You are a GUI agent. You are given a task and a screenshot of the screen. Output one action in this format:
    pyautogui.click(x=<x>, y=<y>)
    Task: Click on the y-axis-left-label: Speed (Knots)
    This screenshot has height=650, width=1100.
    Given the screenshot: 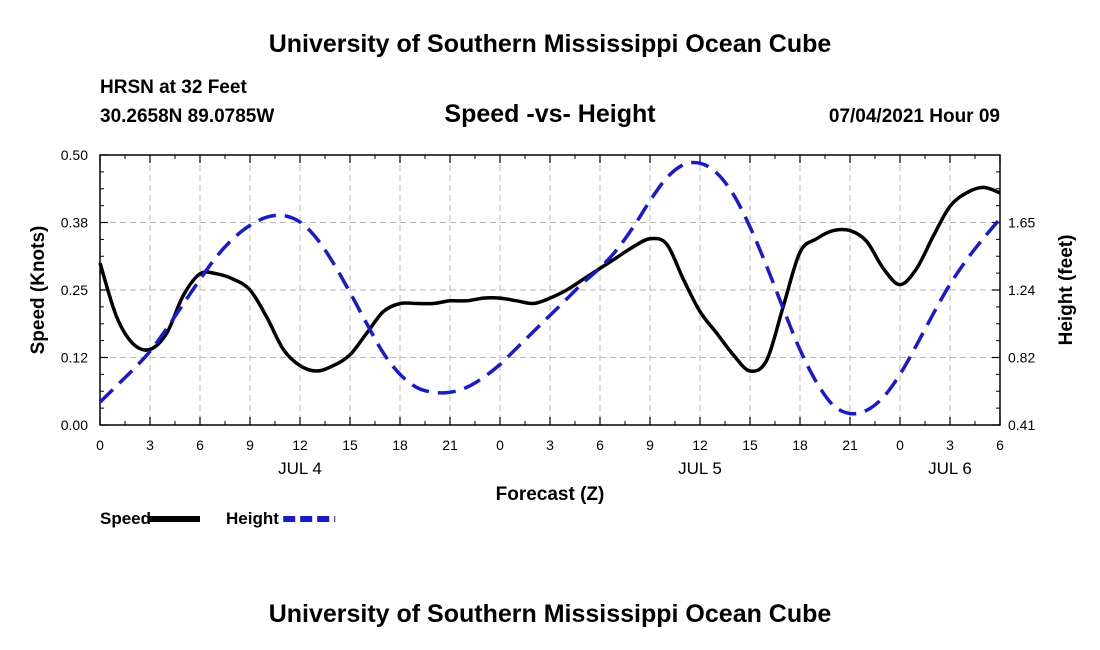 What is the action you would take?
    pyautogui.click(x=38, y=290)
    